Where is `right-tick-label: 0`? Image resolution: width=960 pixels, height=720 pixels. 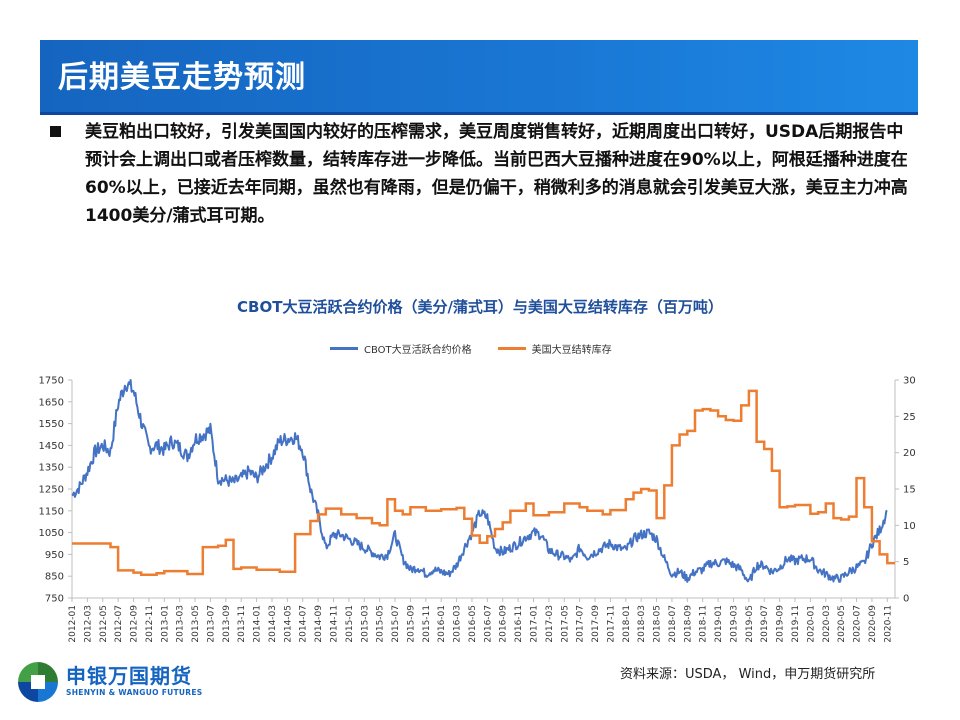 right-tick-label: 0 is located at coordinates (906, 599).